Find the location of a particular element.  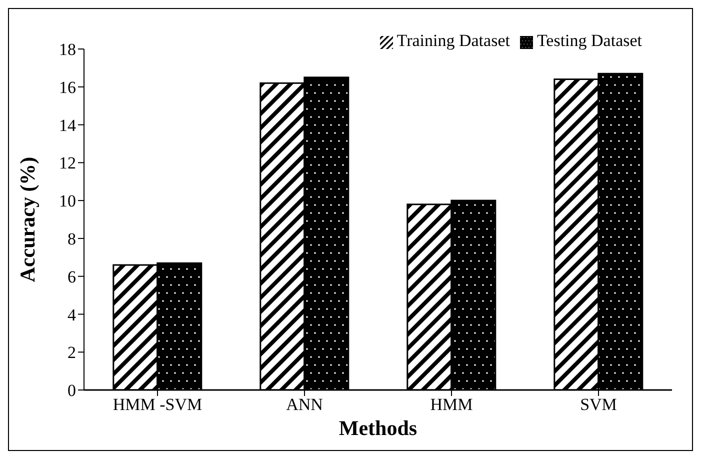

y-tick-label: 4 is located at coordinates (72, 314).